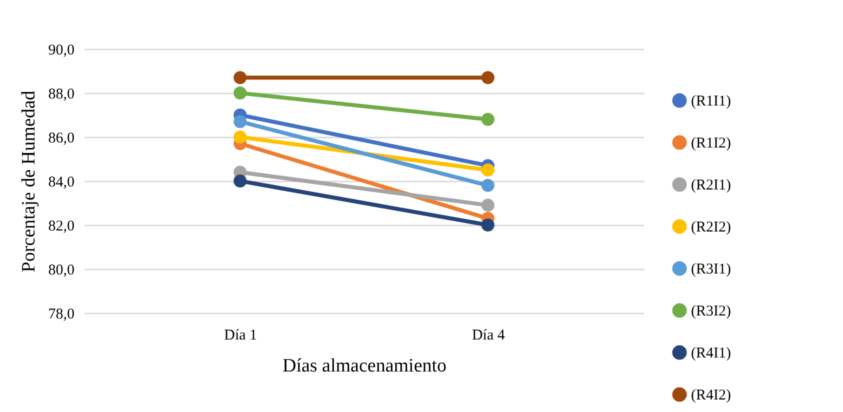 The width and height of the screenshot is (843, 412). I want to click on legend-label: (R1I1), so click(711, 102).